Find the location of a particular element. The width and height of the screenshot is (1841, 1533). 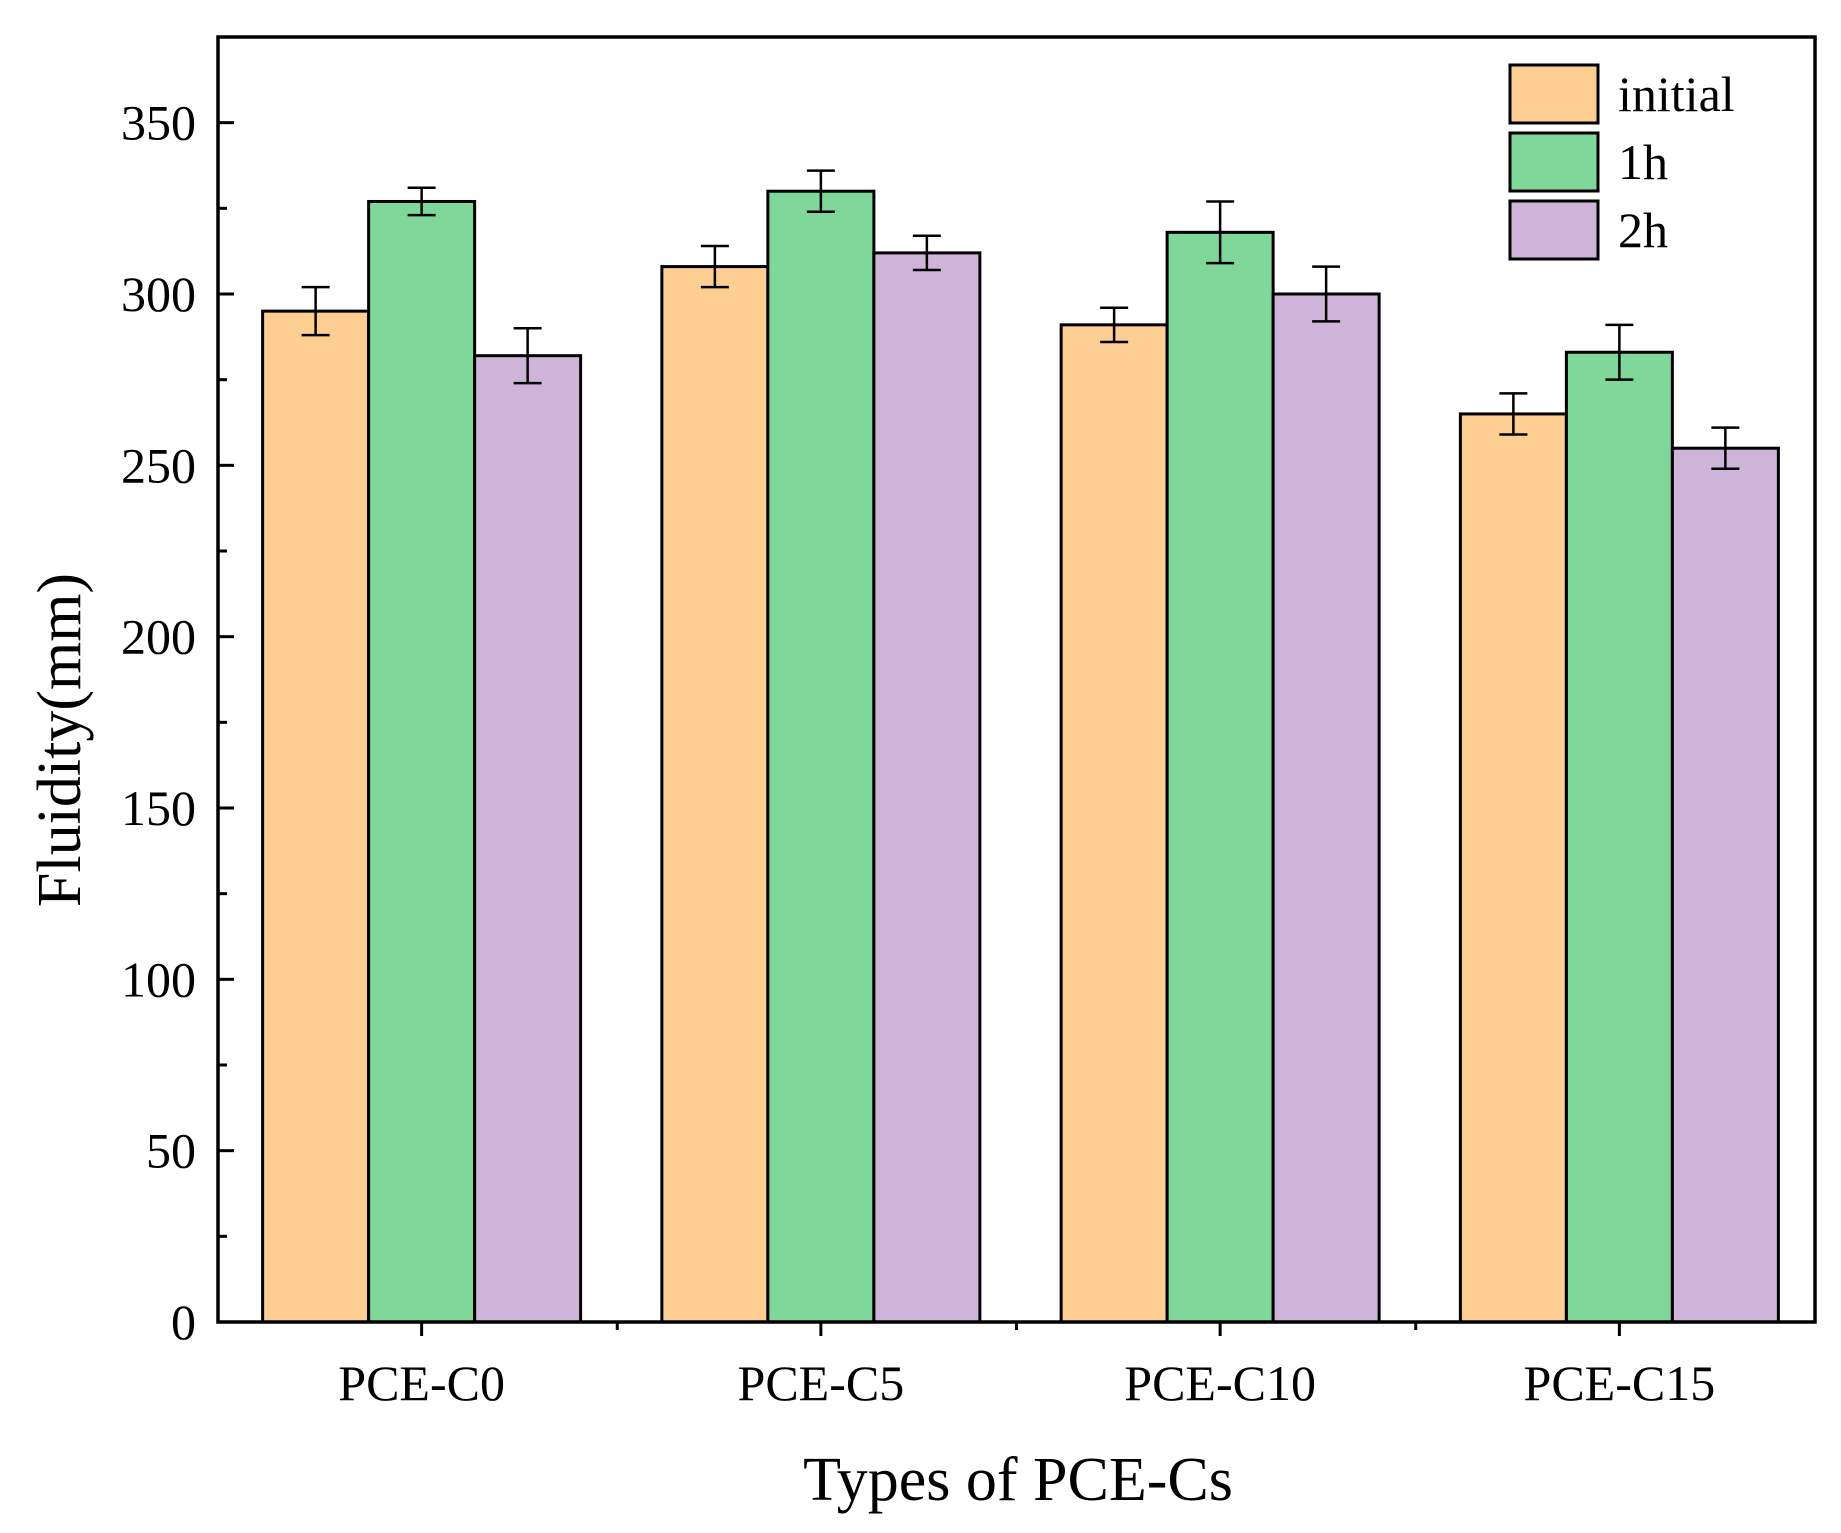

bar-initial-pce-c15 is located at coordinates (1513, 868).